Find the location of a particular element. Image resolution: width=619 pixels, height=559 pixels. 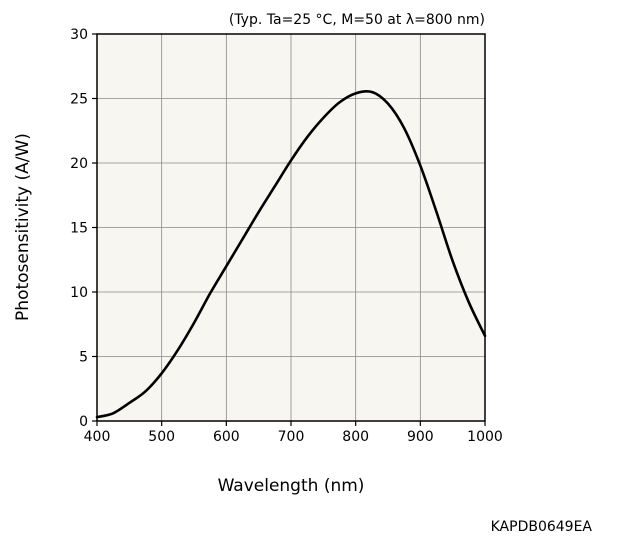

x-tick-label-700: 700 is located at coordinates (291, 437).